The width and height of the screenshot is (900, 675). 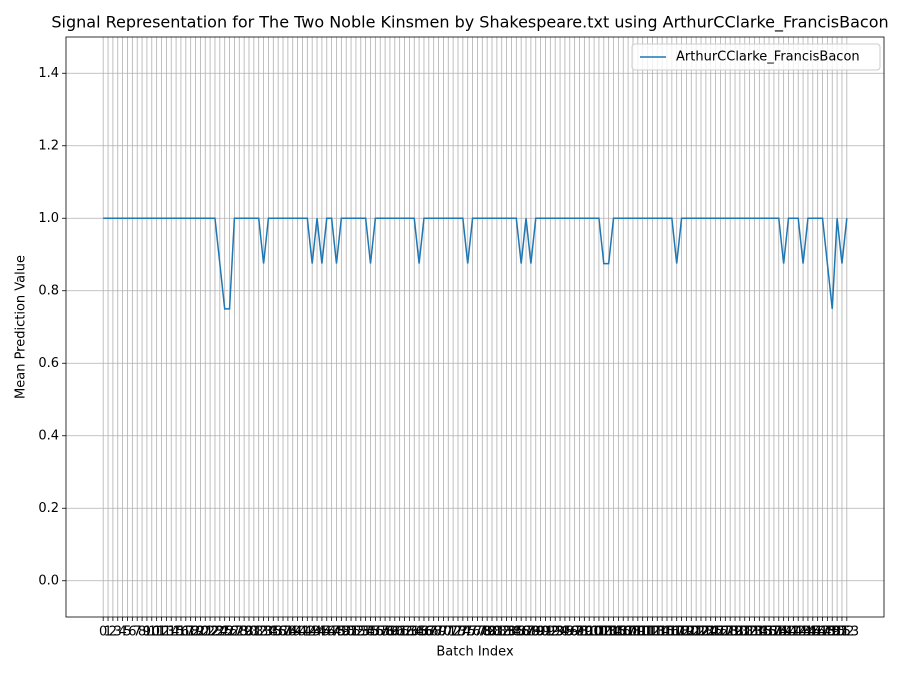 I want to click on x-tick-label: 15, so click(x=176, y=632).